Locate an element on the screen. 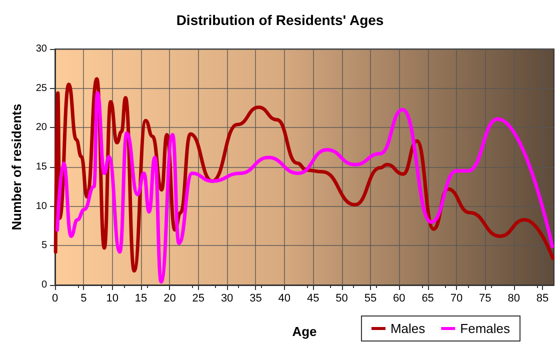 This screenshot has width=560, height=353. y-tick-label: 20 is located at coordinates (42, 128).